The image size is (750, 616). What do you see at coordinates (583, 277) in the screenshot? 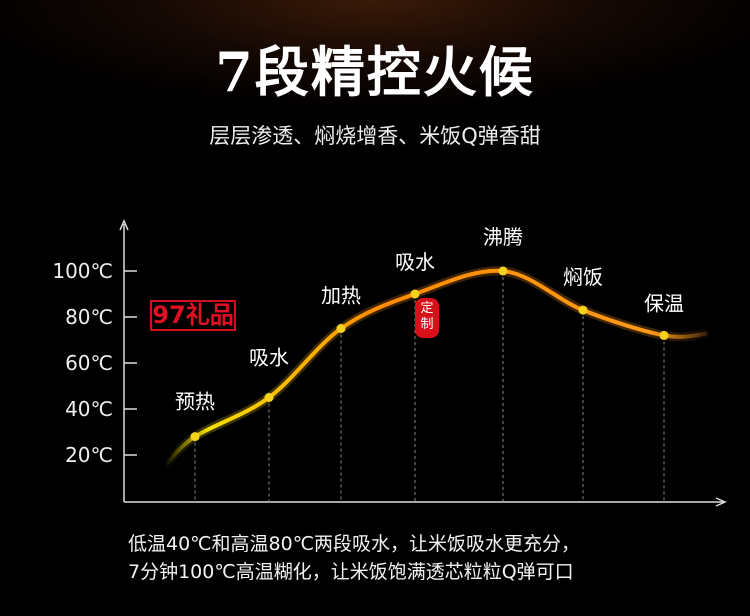
I see `stage-label: 焖饭` at bounding box center [583, 277].